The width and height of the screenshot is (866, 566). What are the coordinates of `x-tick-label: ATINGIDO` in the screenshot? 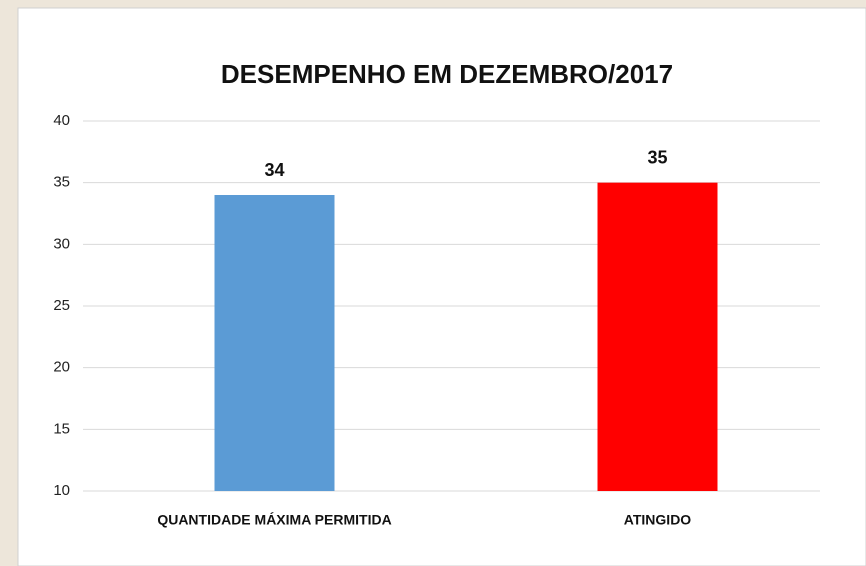 It's located at (658, 520).